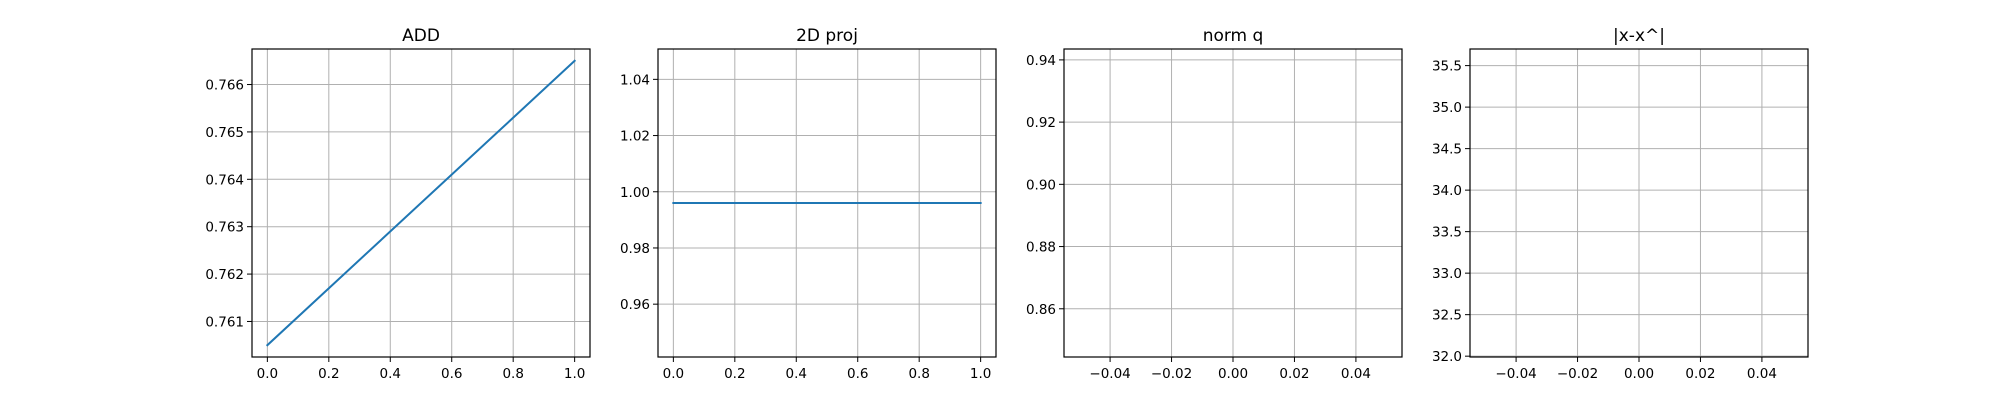  I want to click on y-tick-label-2: 0.763, so click(224, 228).